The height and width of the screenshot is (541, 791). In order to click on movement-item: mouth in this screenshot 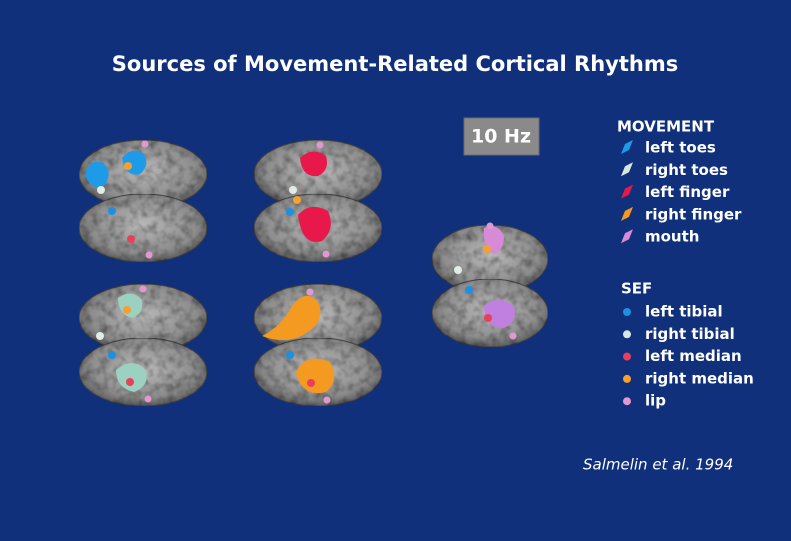, I will do `click(672, 237)`.